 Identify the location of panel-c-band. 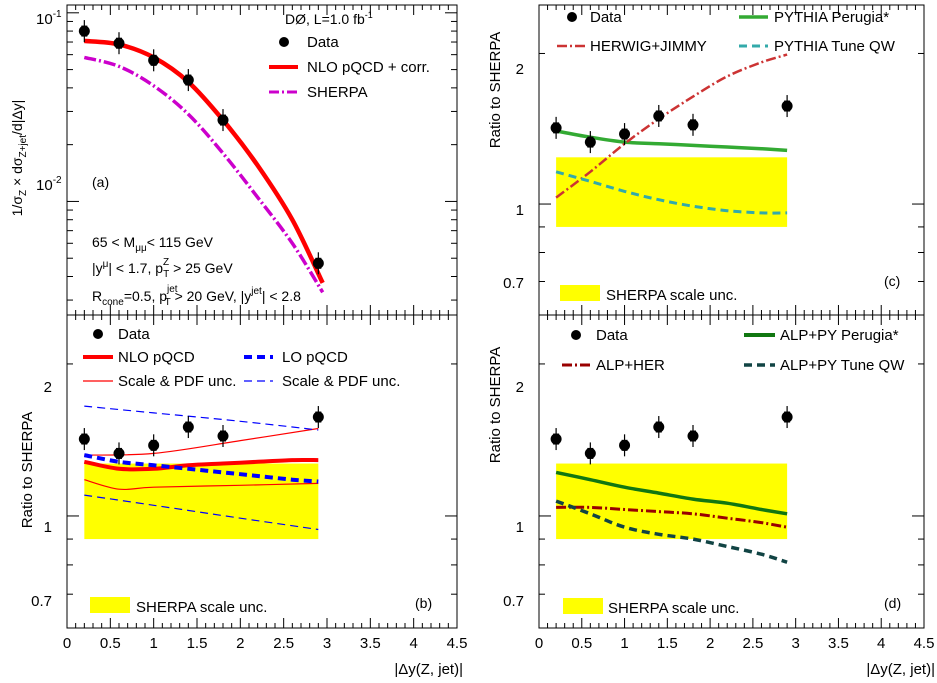
(672, 192).